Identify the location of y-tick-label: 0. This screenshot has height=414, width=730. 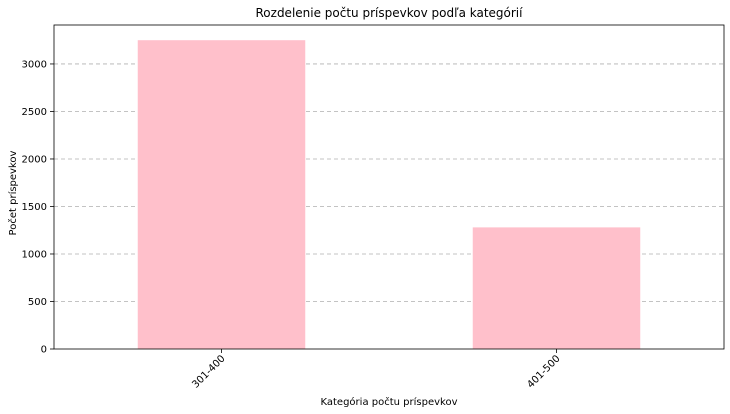
(44, 350).